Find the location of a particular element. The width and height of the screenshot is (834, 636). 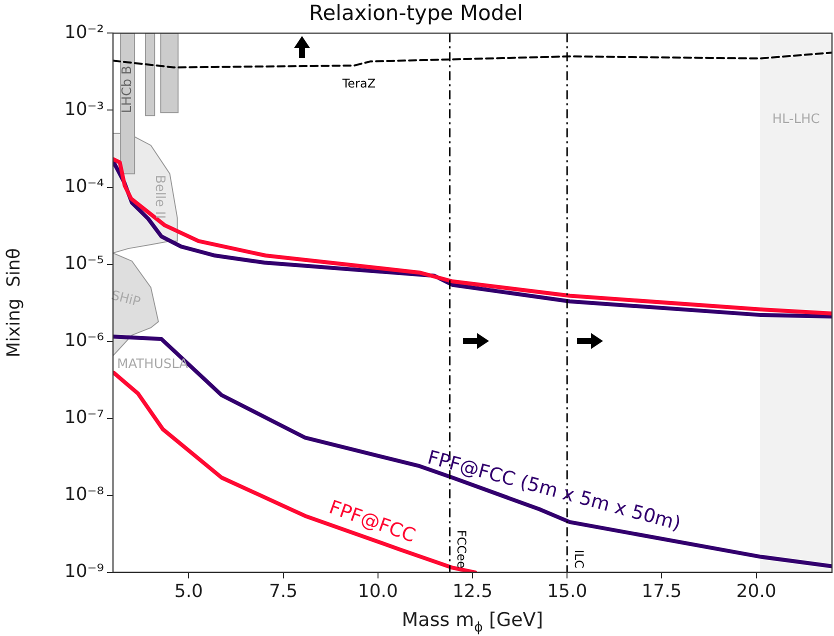

annotation: MATHUSLA is located at coordinates (152, 364).